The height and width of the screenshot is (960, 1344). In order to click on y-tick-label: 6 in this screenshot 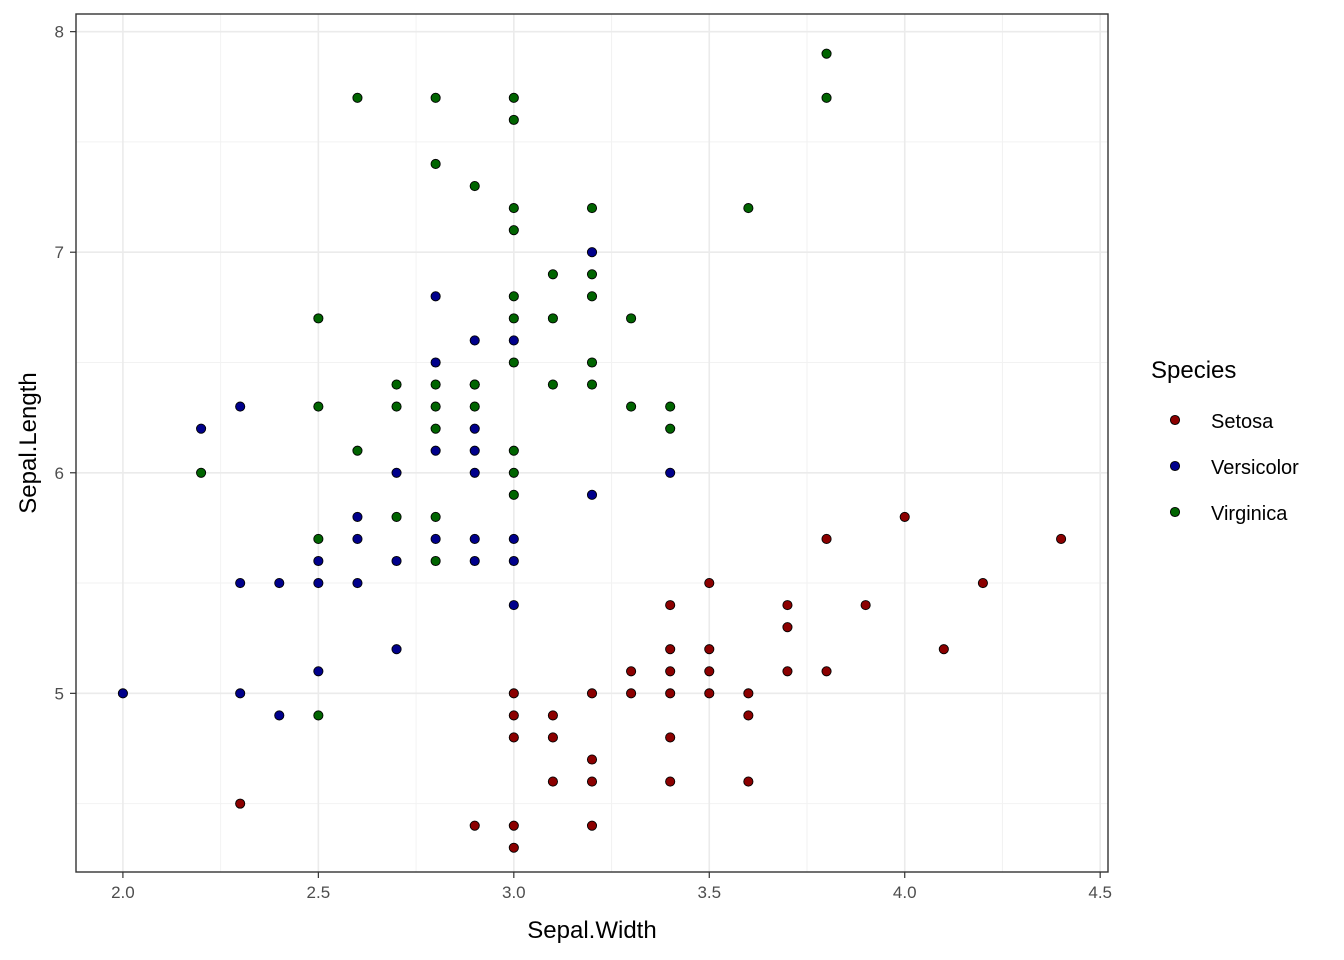, I will do `click(59, 473)`.